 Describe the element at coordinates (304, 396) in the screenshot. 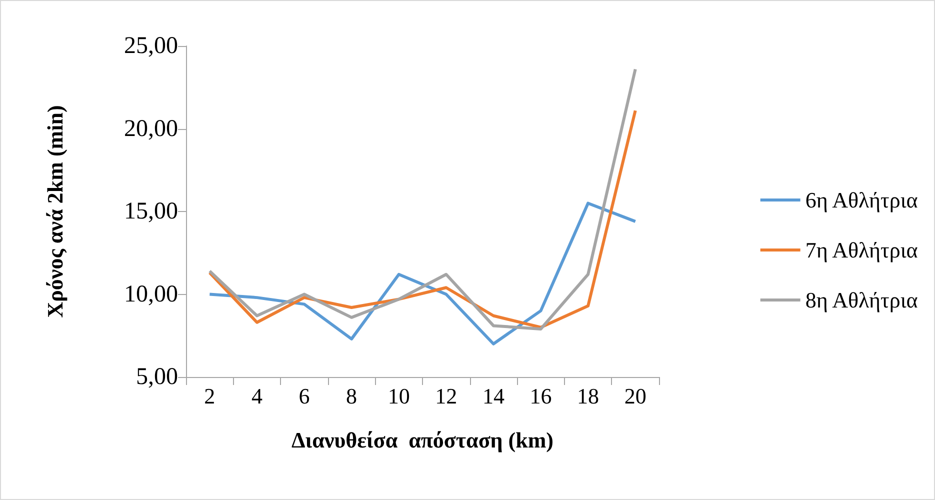

I see `x-tick-label: 6` at that location.